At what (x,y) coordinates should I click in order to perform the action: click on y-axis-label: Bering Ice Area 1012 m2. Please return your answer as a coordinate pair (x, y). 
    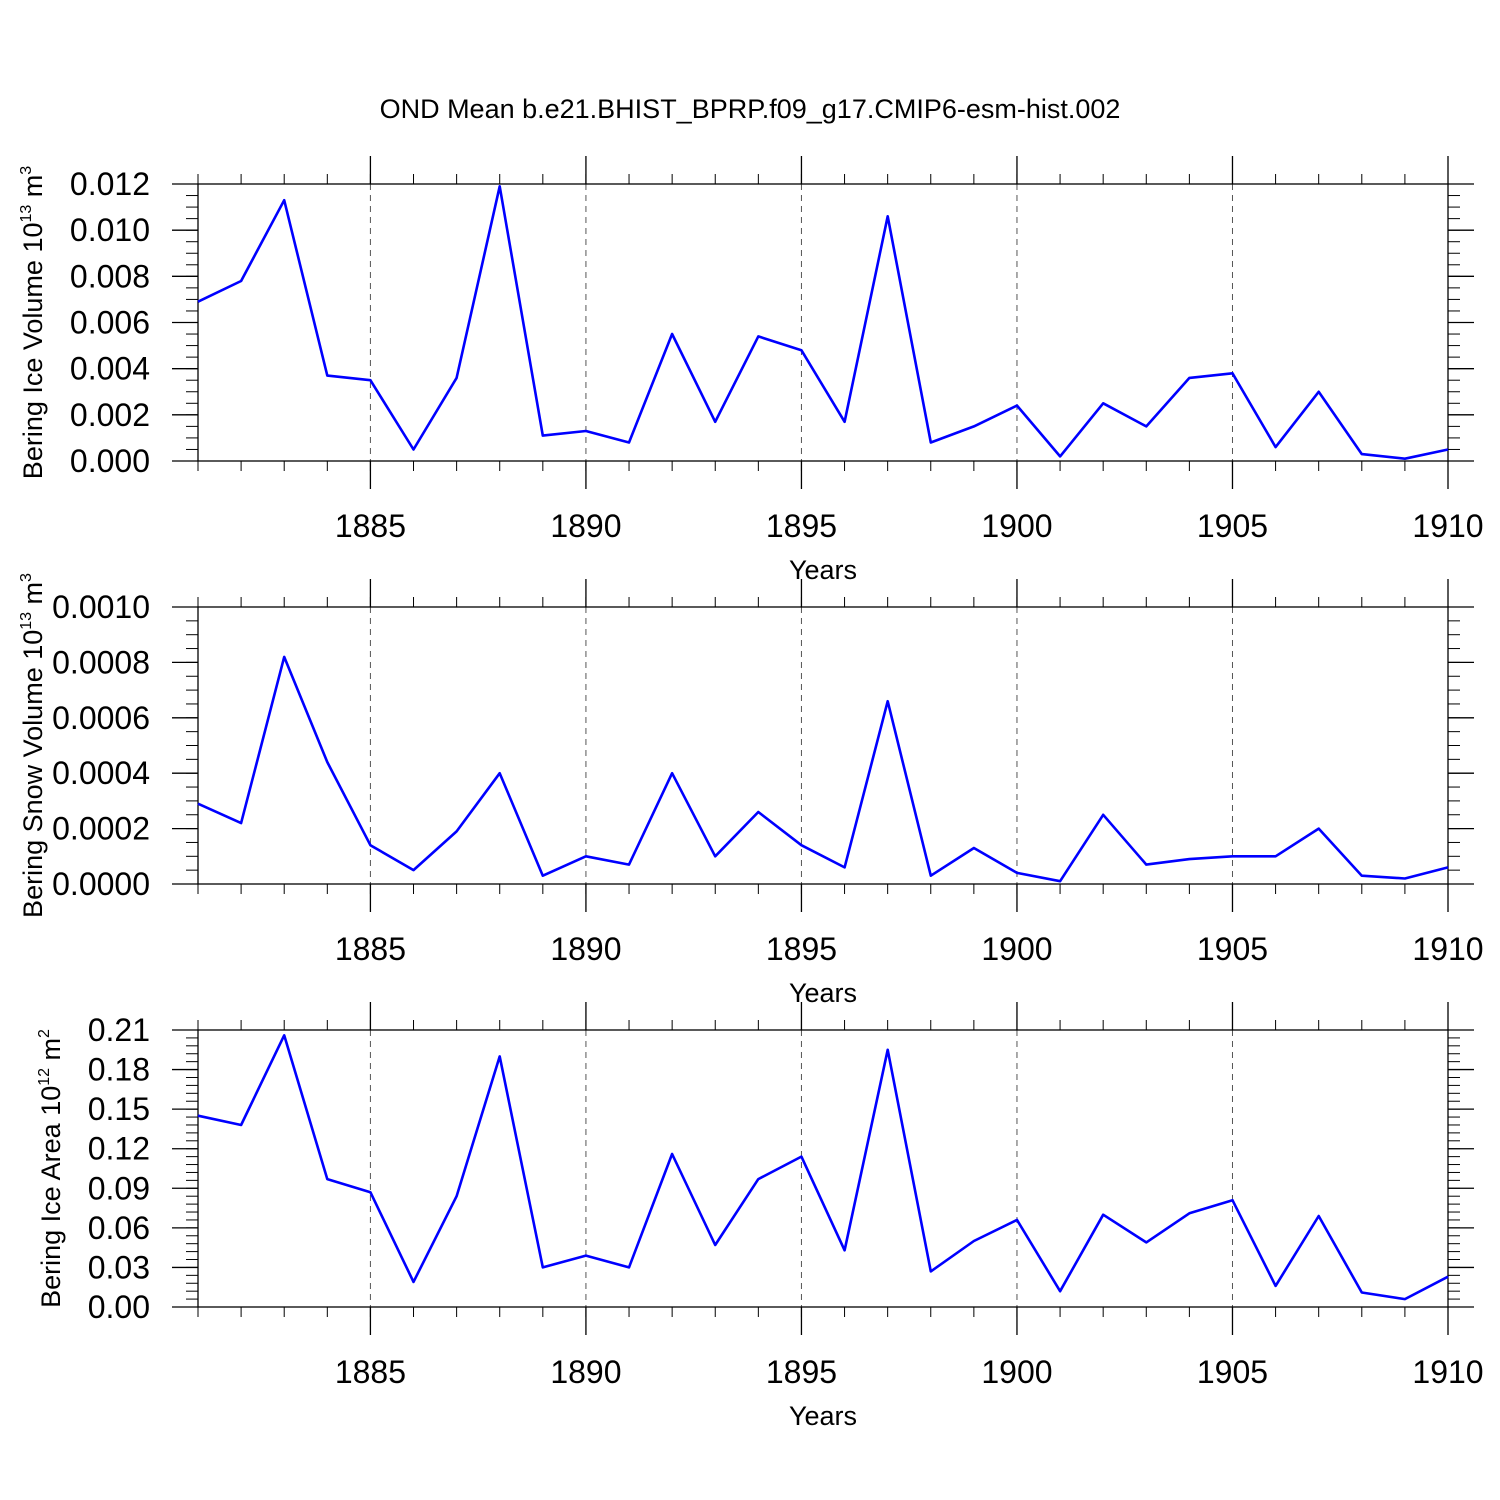
    Looking at the image, I should click on (51, 1168).